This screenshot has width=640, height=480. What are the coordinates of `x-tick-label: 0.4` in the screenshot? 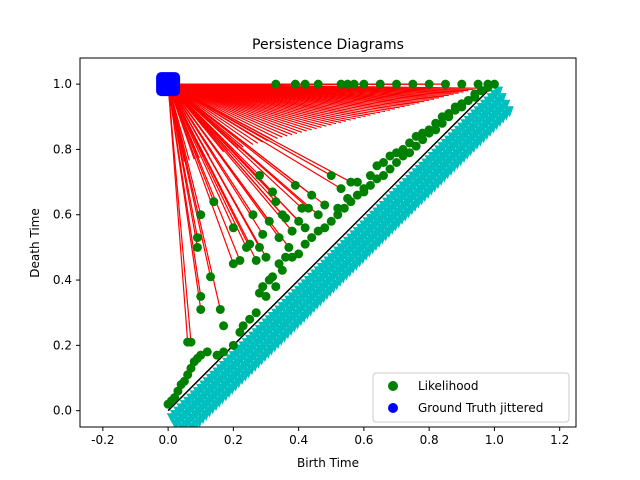 It's located at (298, 440).